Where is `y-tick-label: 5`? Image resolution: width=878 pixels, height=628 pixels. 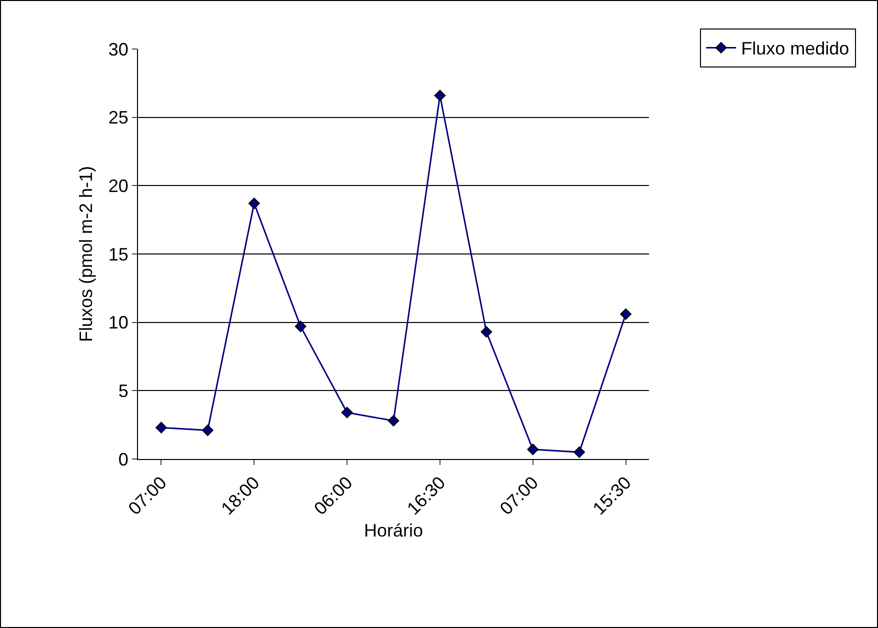
y-tick-label: 5 is located at coordinates (123, 390).